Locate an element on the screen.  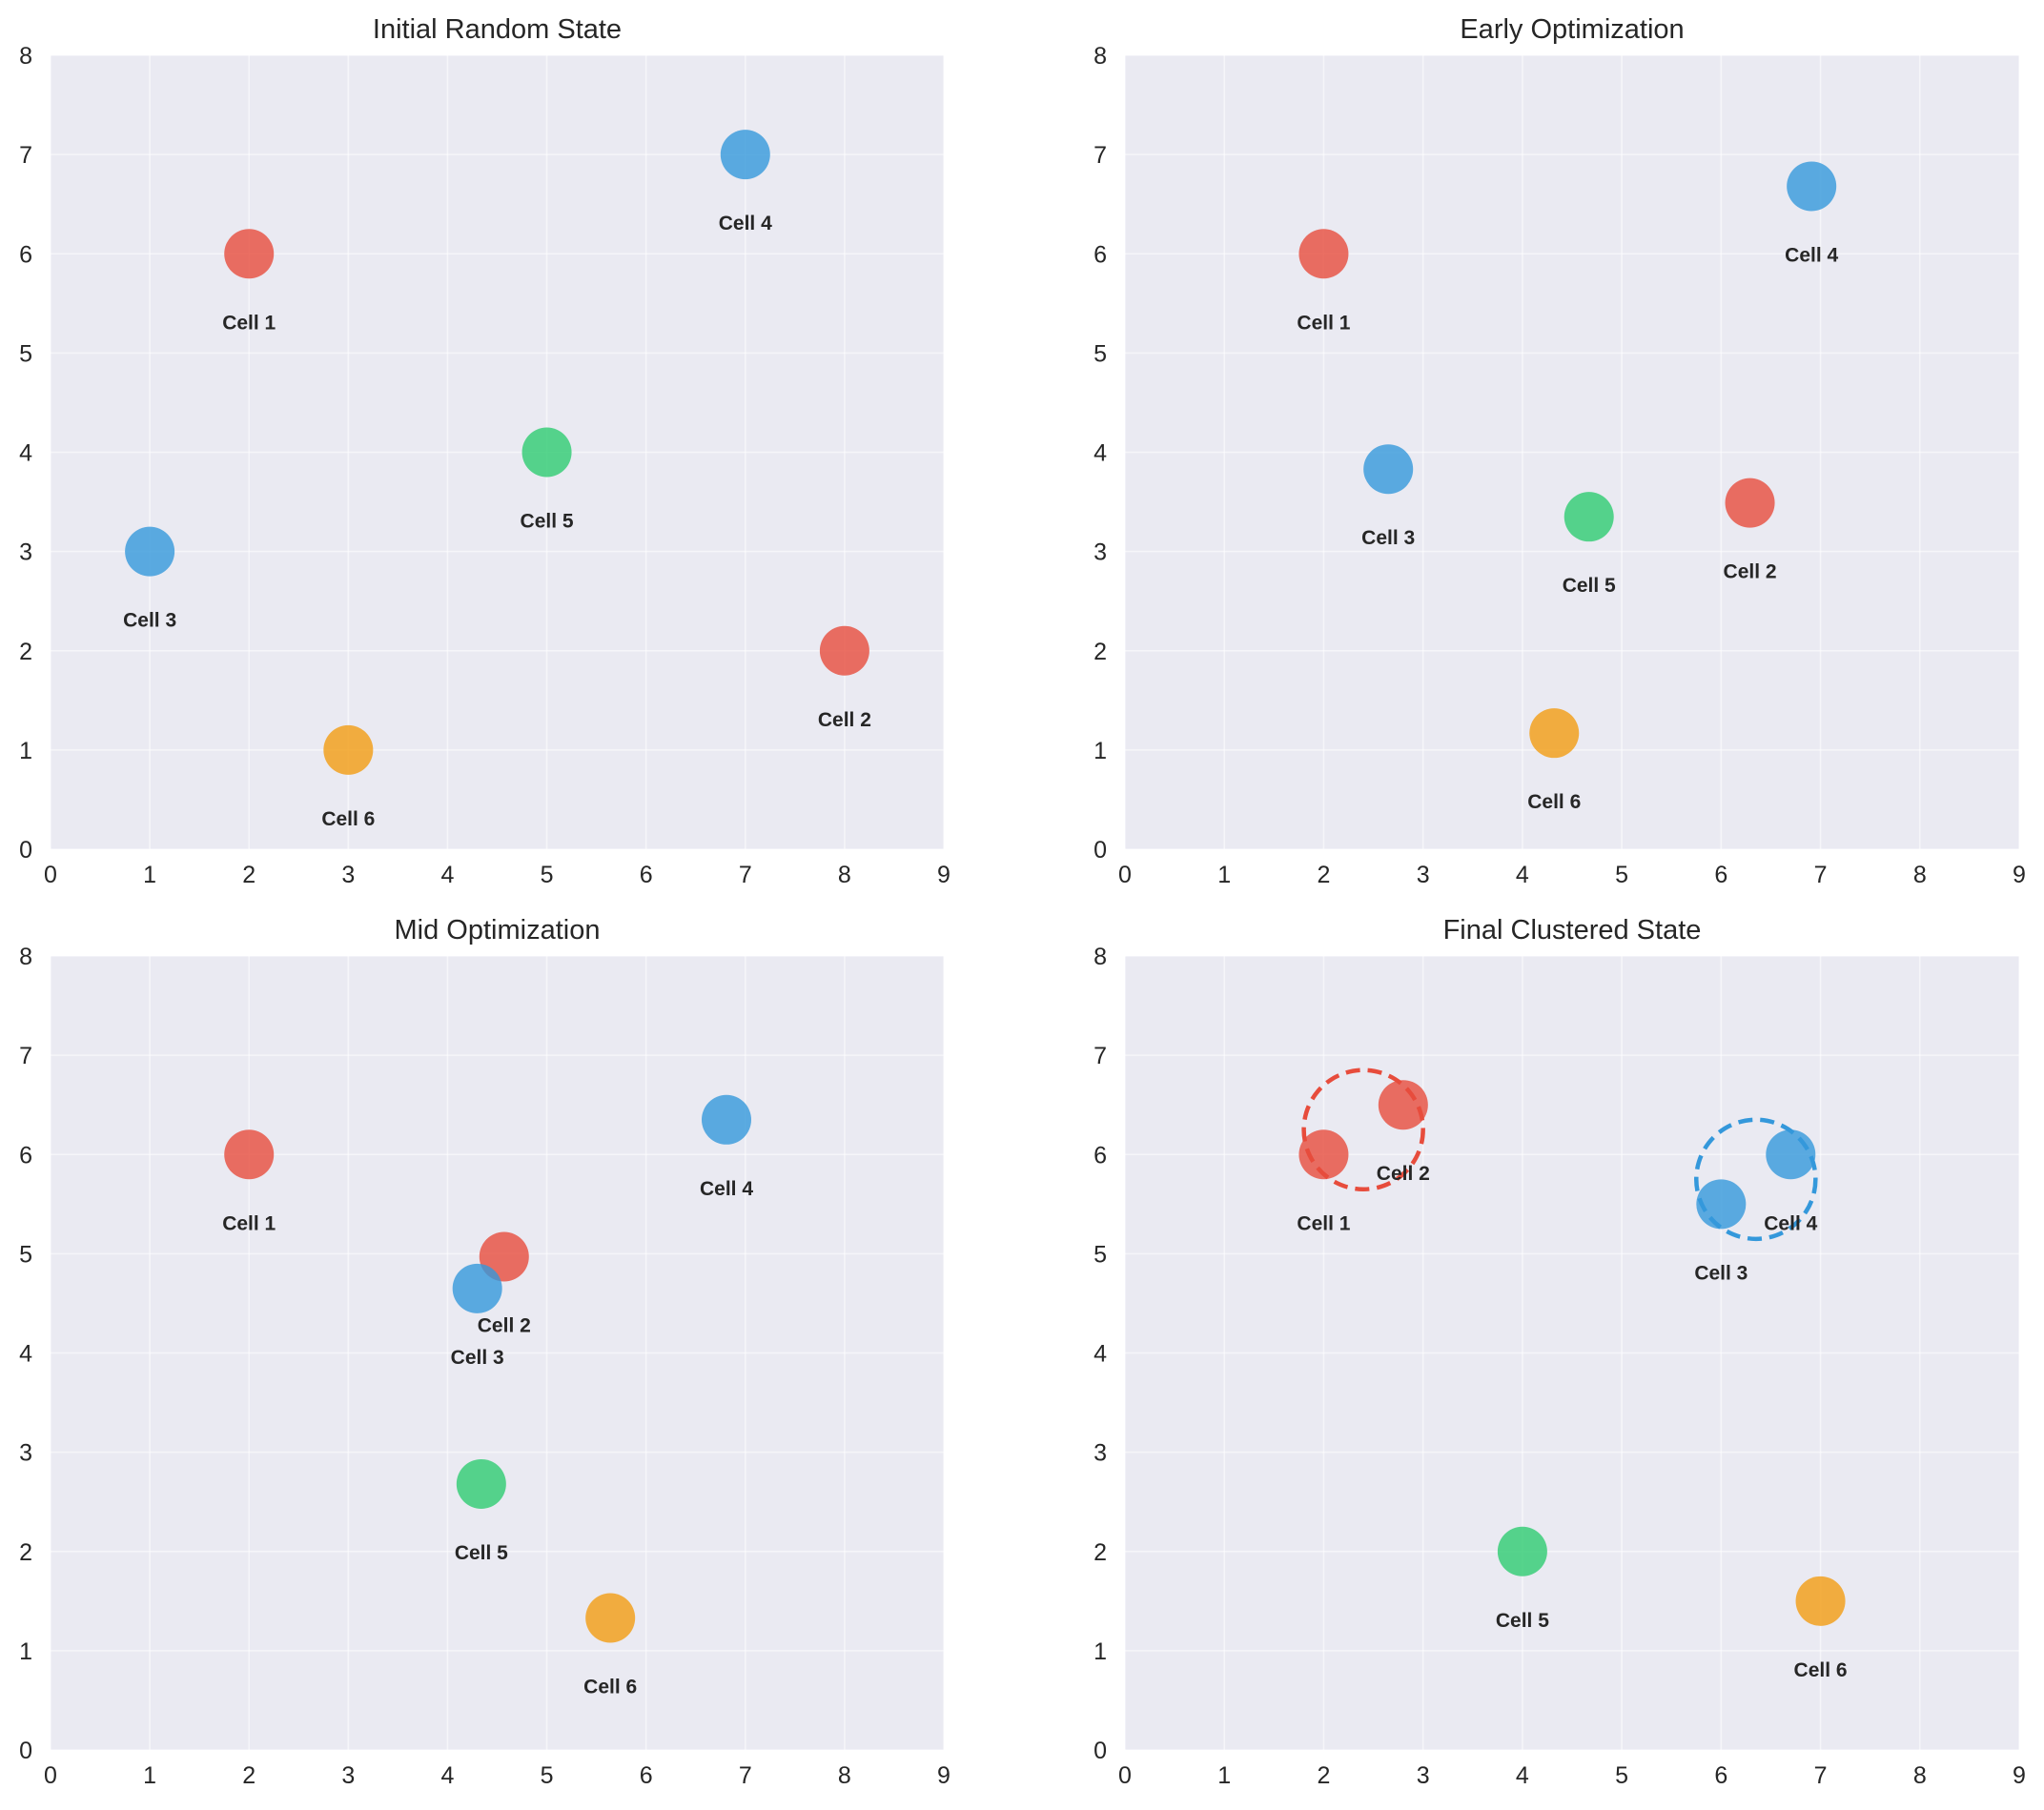
x-tick-label: 0 is located at coordinates (50, 1776).